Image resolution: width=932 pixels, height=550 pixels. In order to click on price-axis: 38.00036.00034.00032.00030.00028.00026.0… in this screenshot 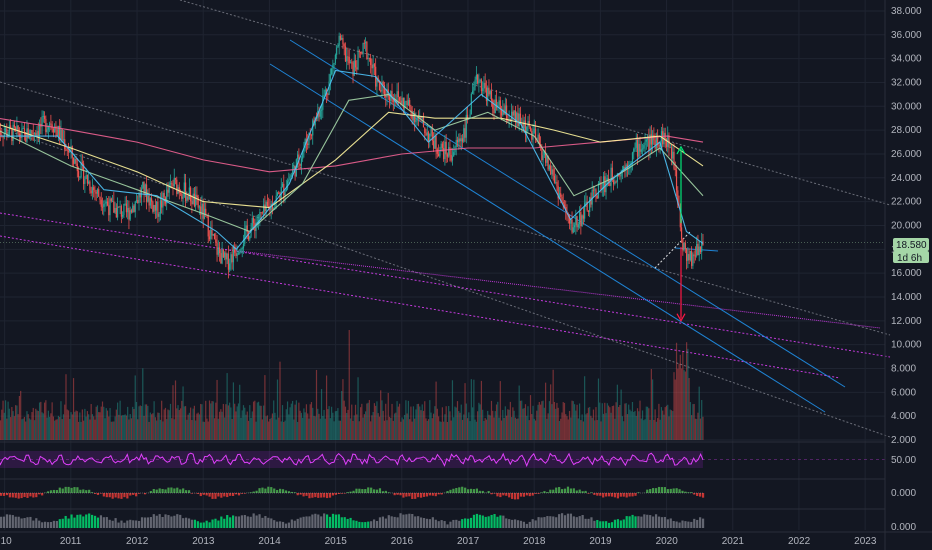, I will do `click(903, 275)`.